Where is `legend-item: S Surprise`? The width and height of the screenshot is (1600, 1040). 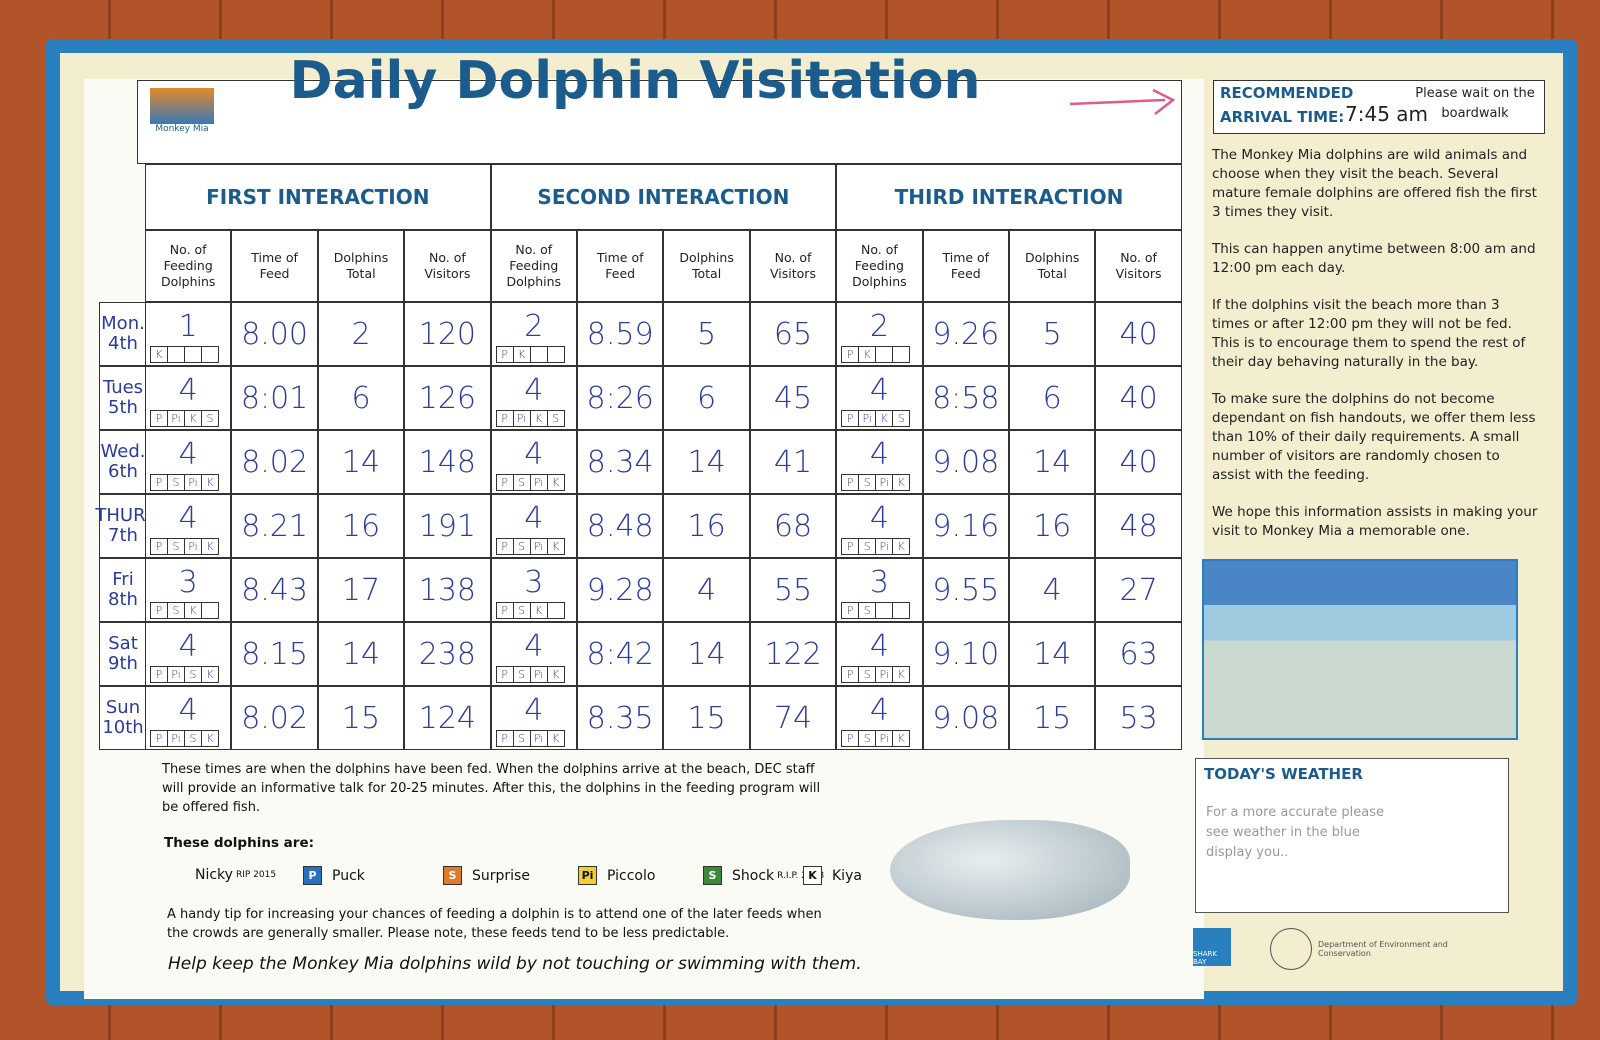 legend-item: S Surprise is located at coordinates (486, 875).